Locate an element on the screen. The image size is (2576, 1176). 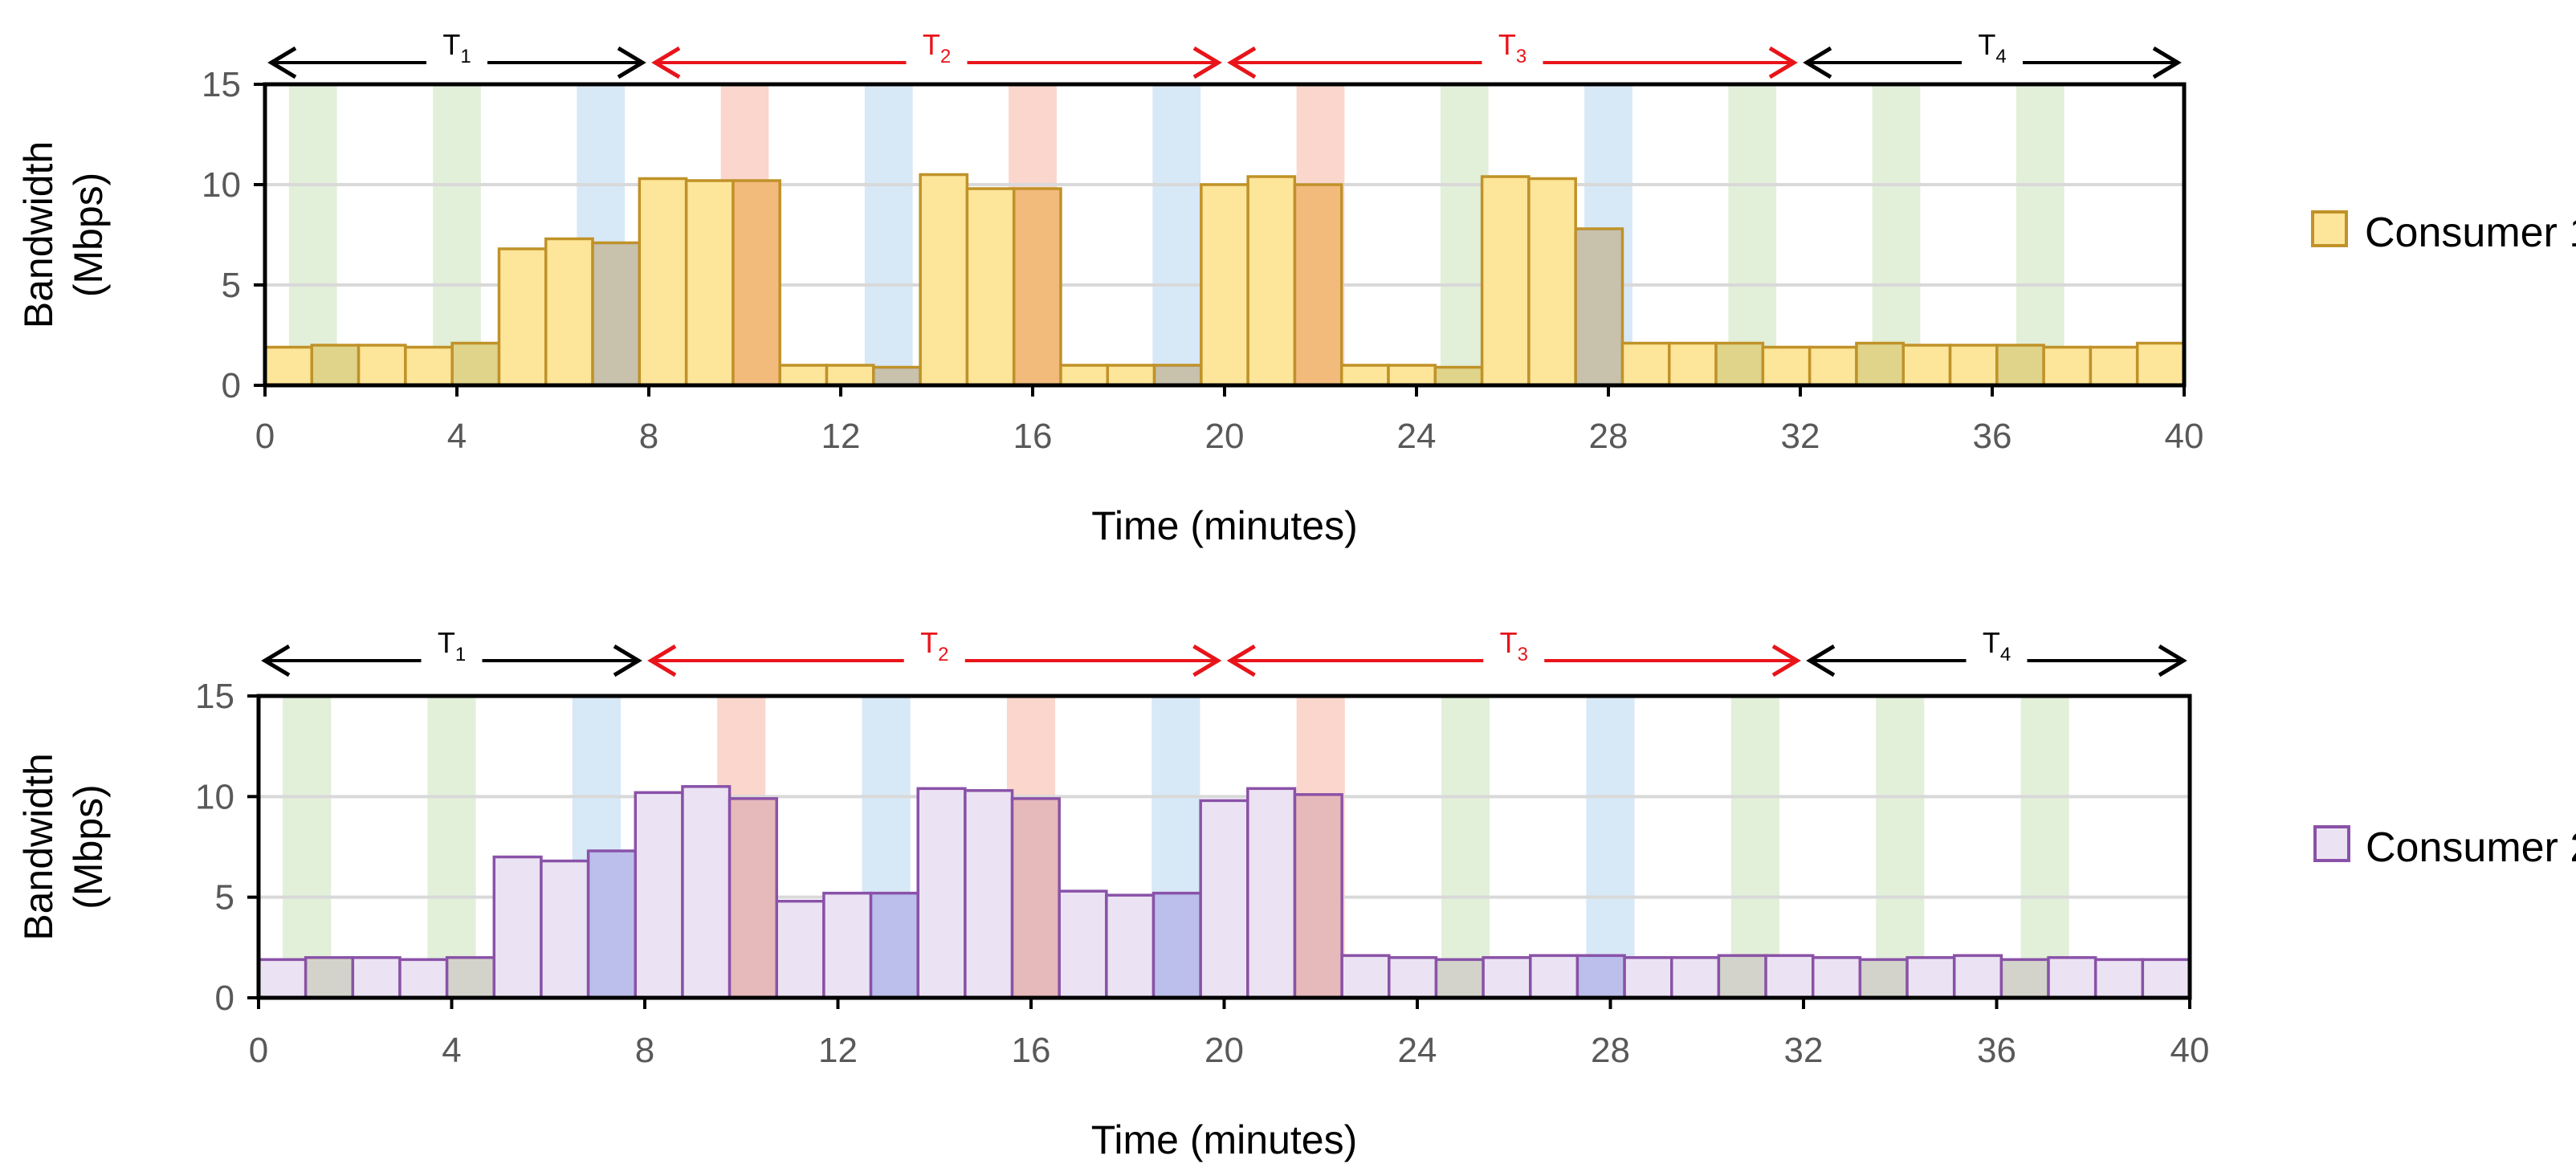
x-tick-label: 36 is located at coordinates (1992, 436).